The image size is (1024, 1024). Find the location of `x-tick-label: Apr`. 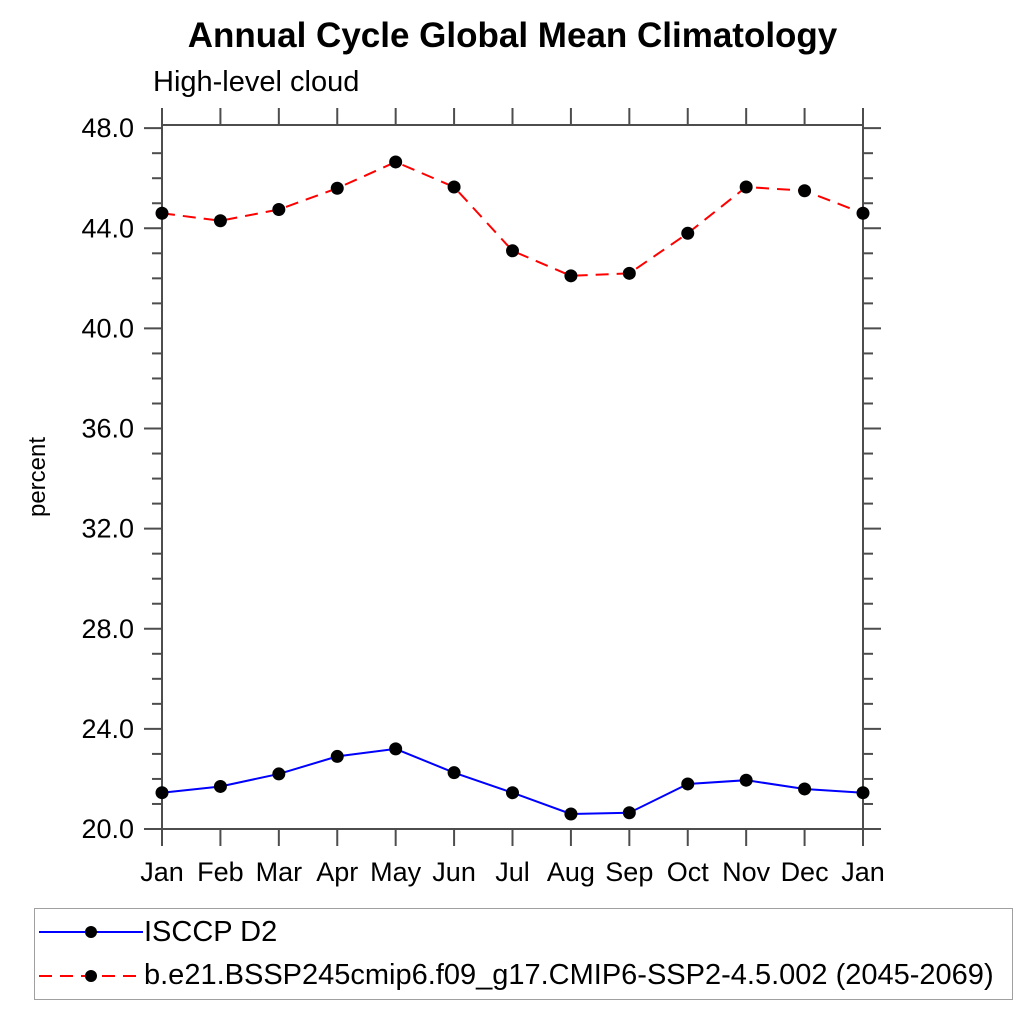

x-tick-label: Apr is located at coordinates (337, 872).